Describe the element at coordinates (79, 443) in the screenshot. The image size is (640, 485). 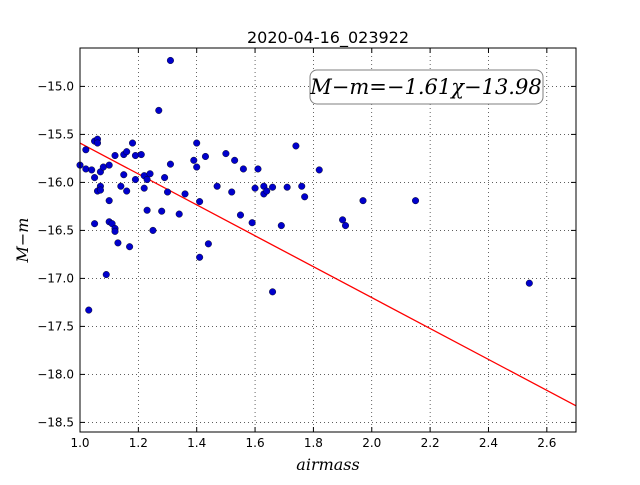
I see `x-tick-label: 1.0` at that location.